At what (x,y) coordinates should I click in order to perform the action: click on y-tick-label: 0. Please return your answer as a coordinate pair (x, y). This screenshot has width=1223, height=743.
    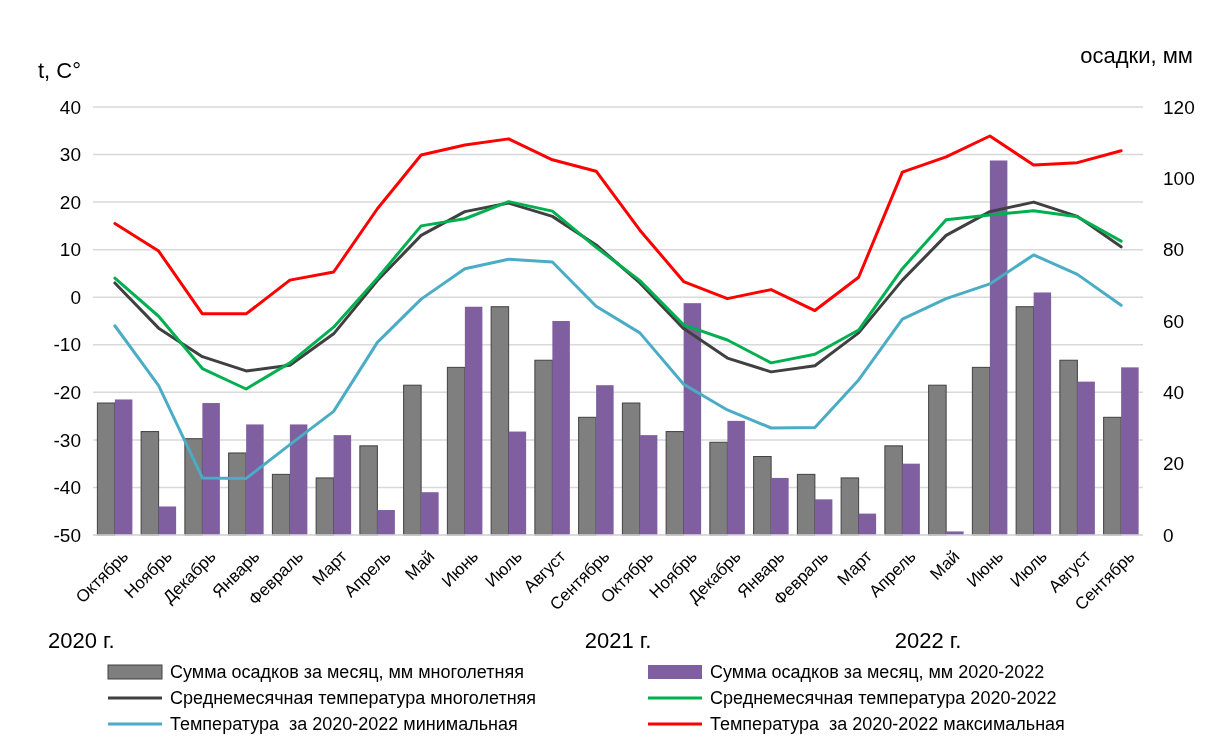
    Looking at the image, I should click on (75, 297).